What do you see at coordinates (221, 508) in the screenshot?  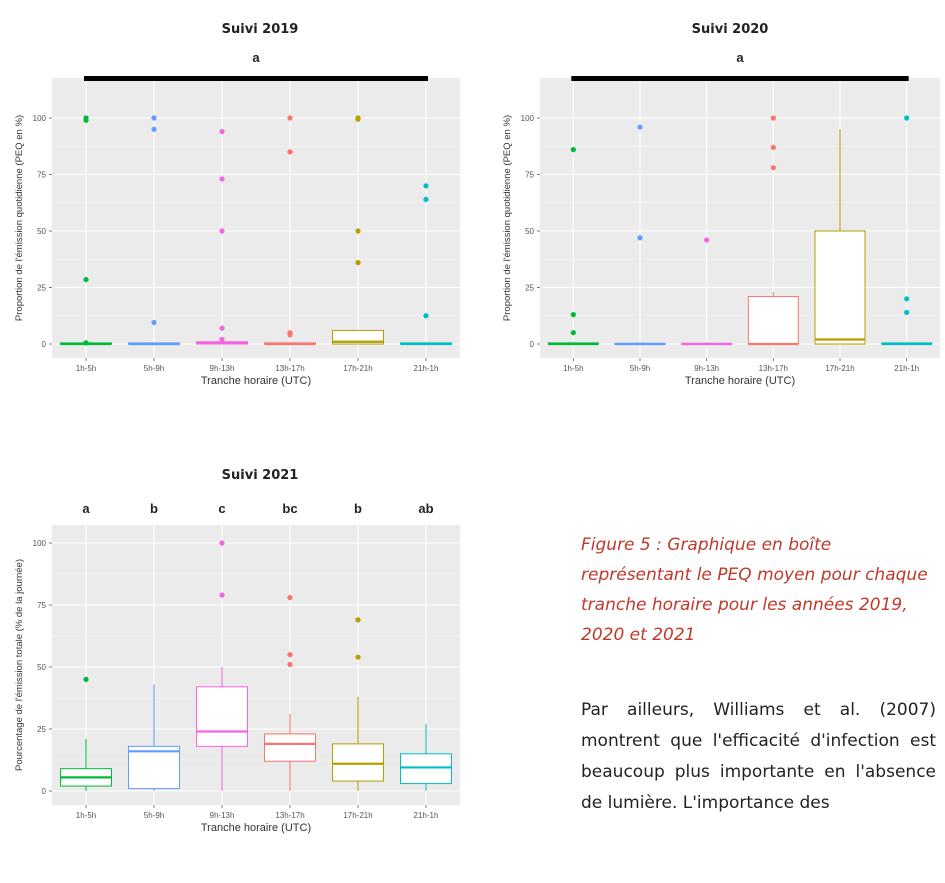 I see `significance-letter: c` at bounding box center [221, 508].